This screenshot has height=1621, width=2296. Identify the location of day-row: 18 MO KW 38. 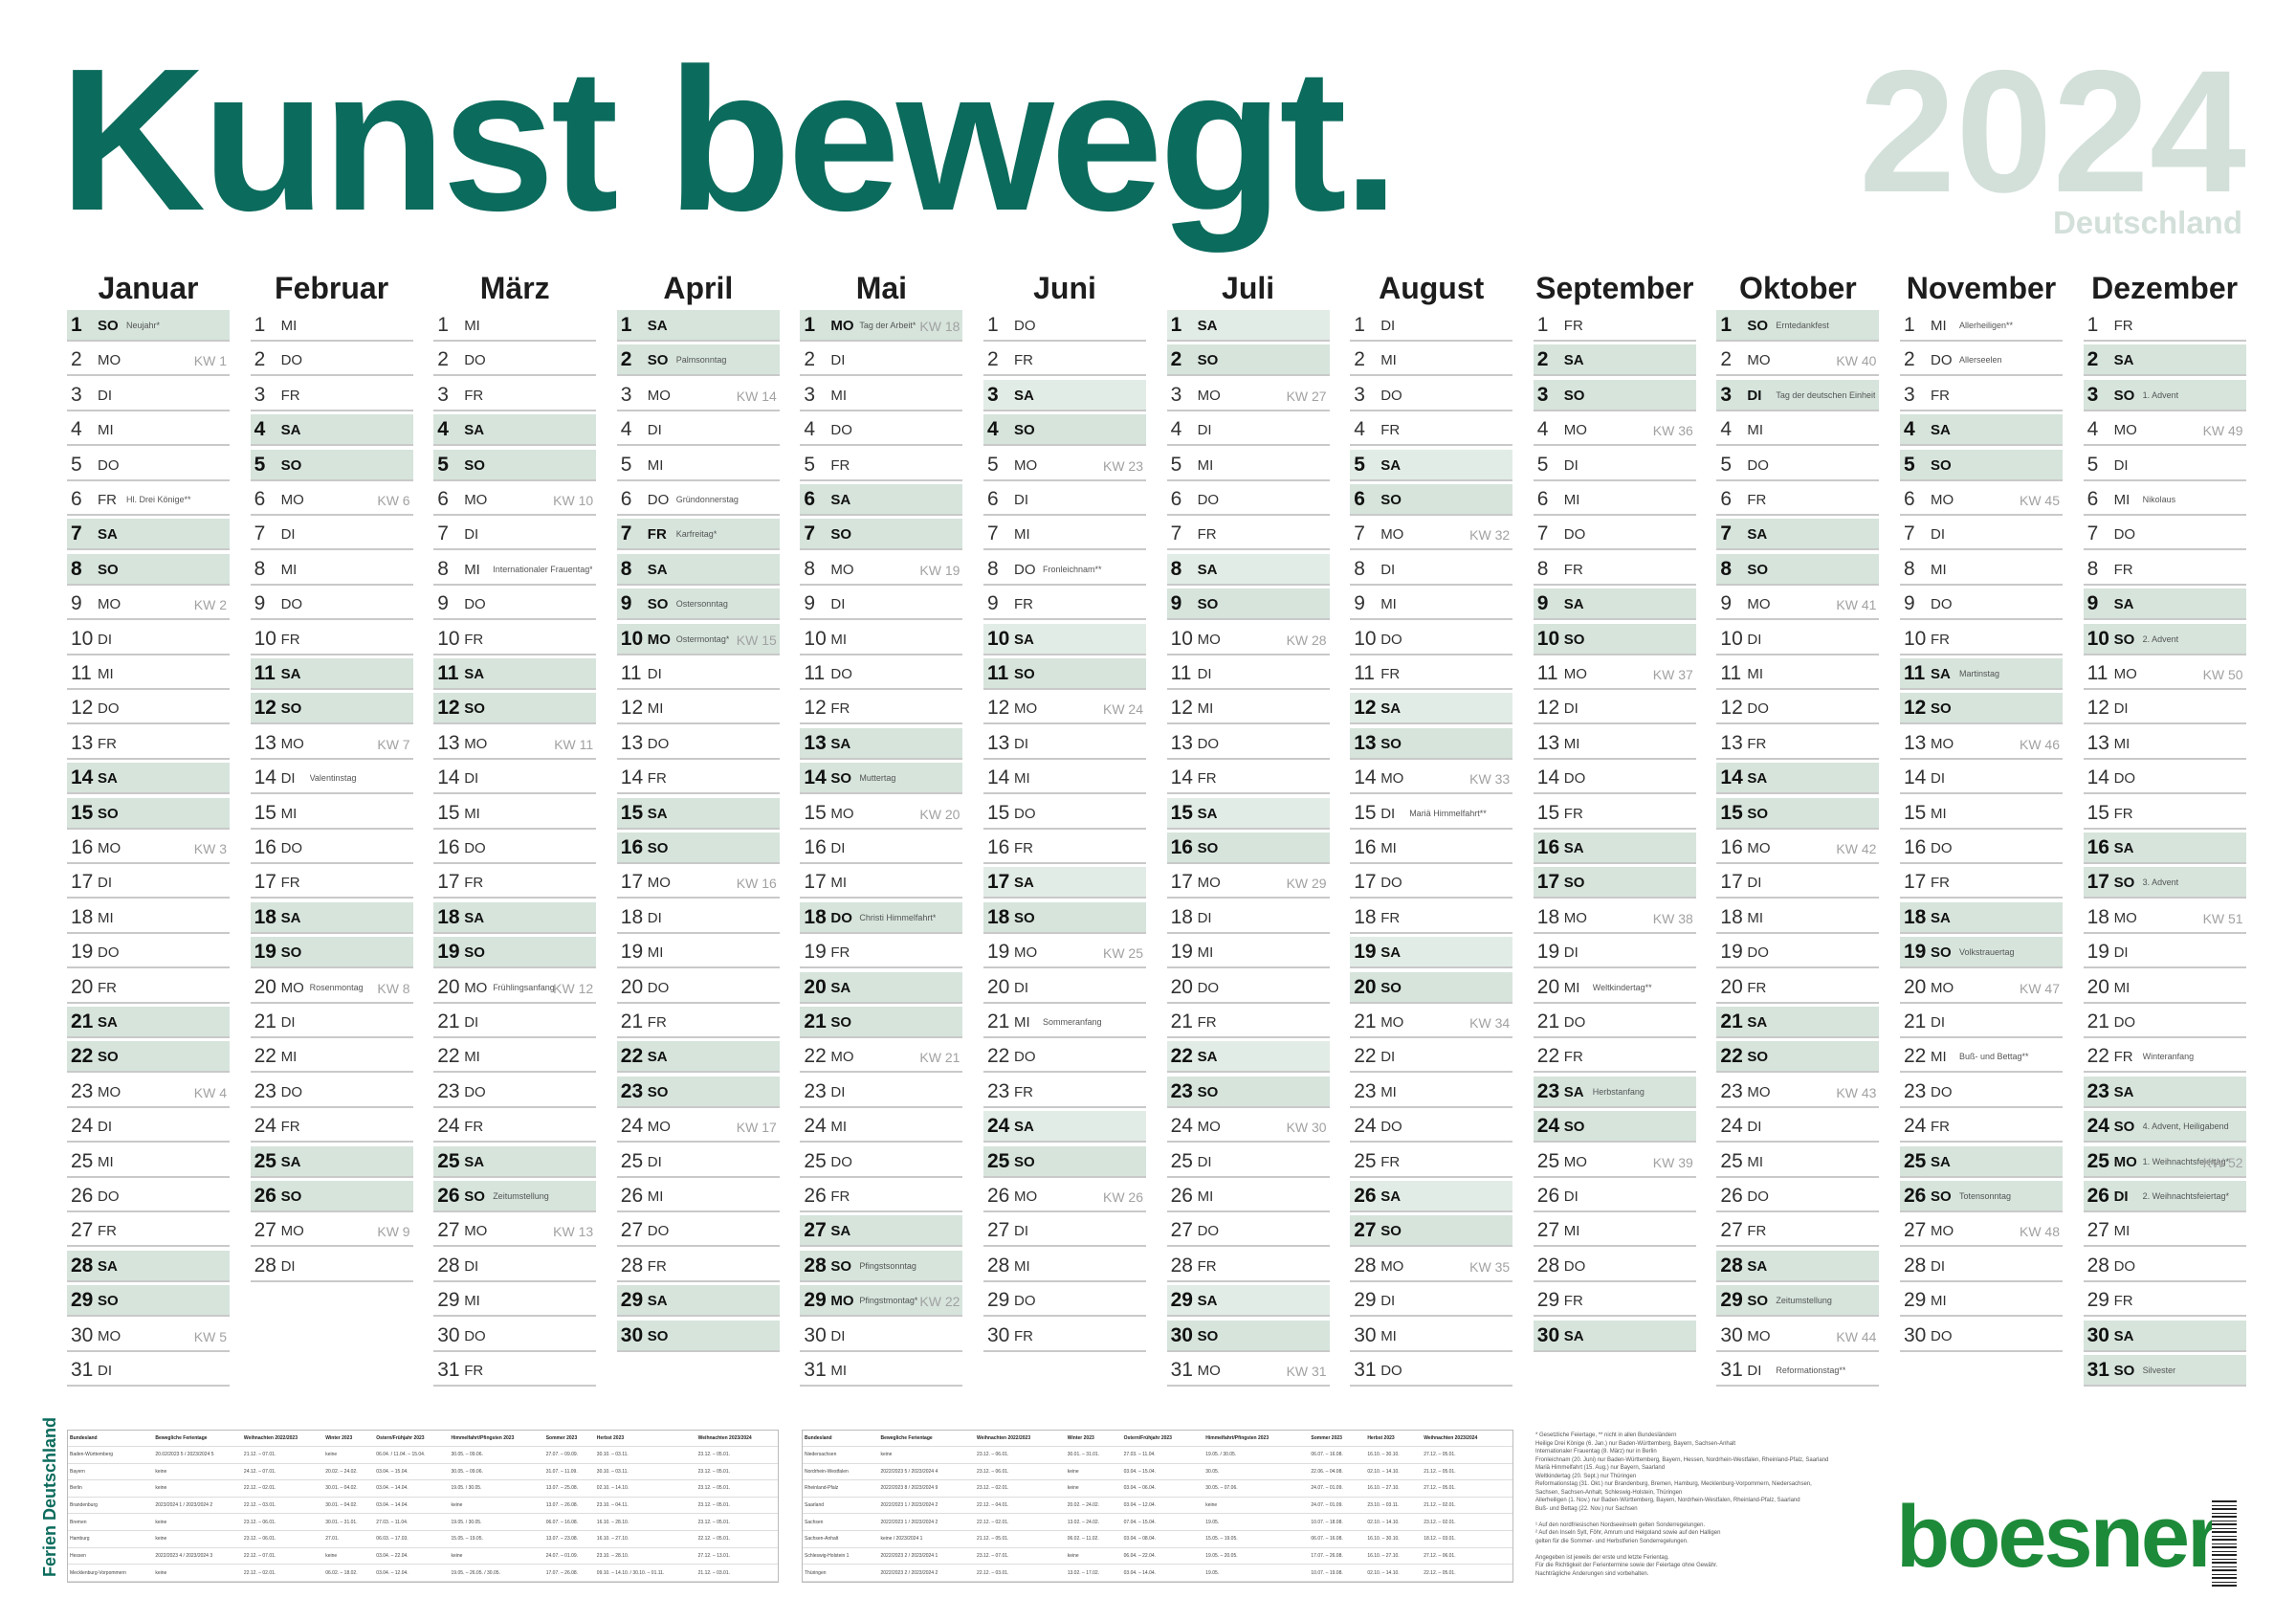
(1615, 918).